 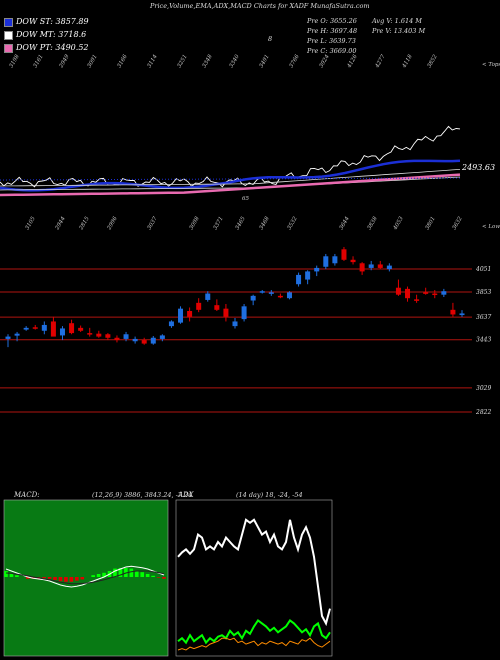 I want to click on tops-label: 3340, so click(x=235, y=61).